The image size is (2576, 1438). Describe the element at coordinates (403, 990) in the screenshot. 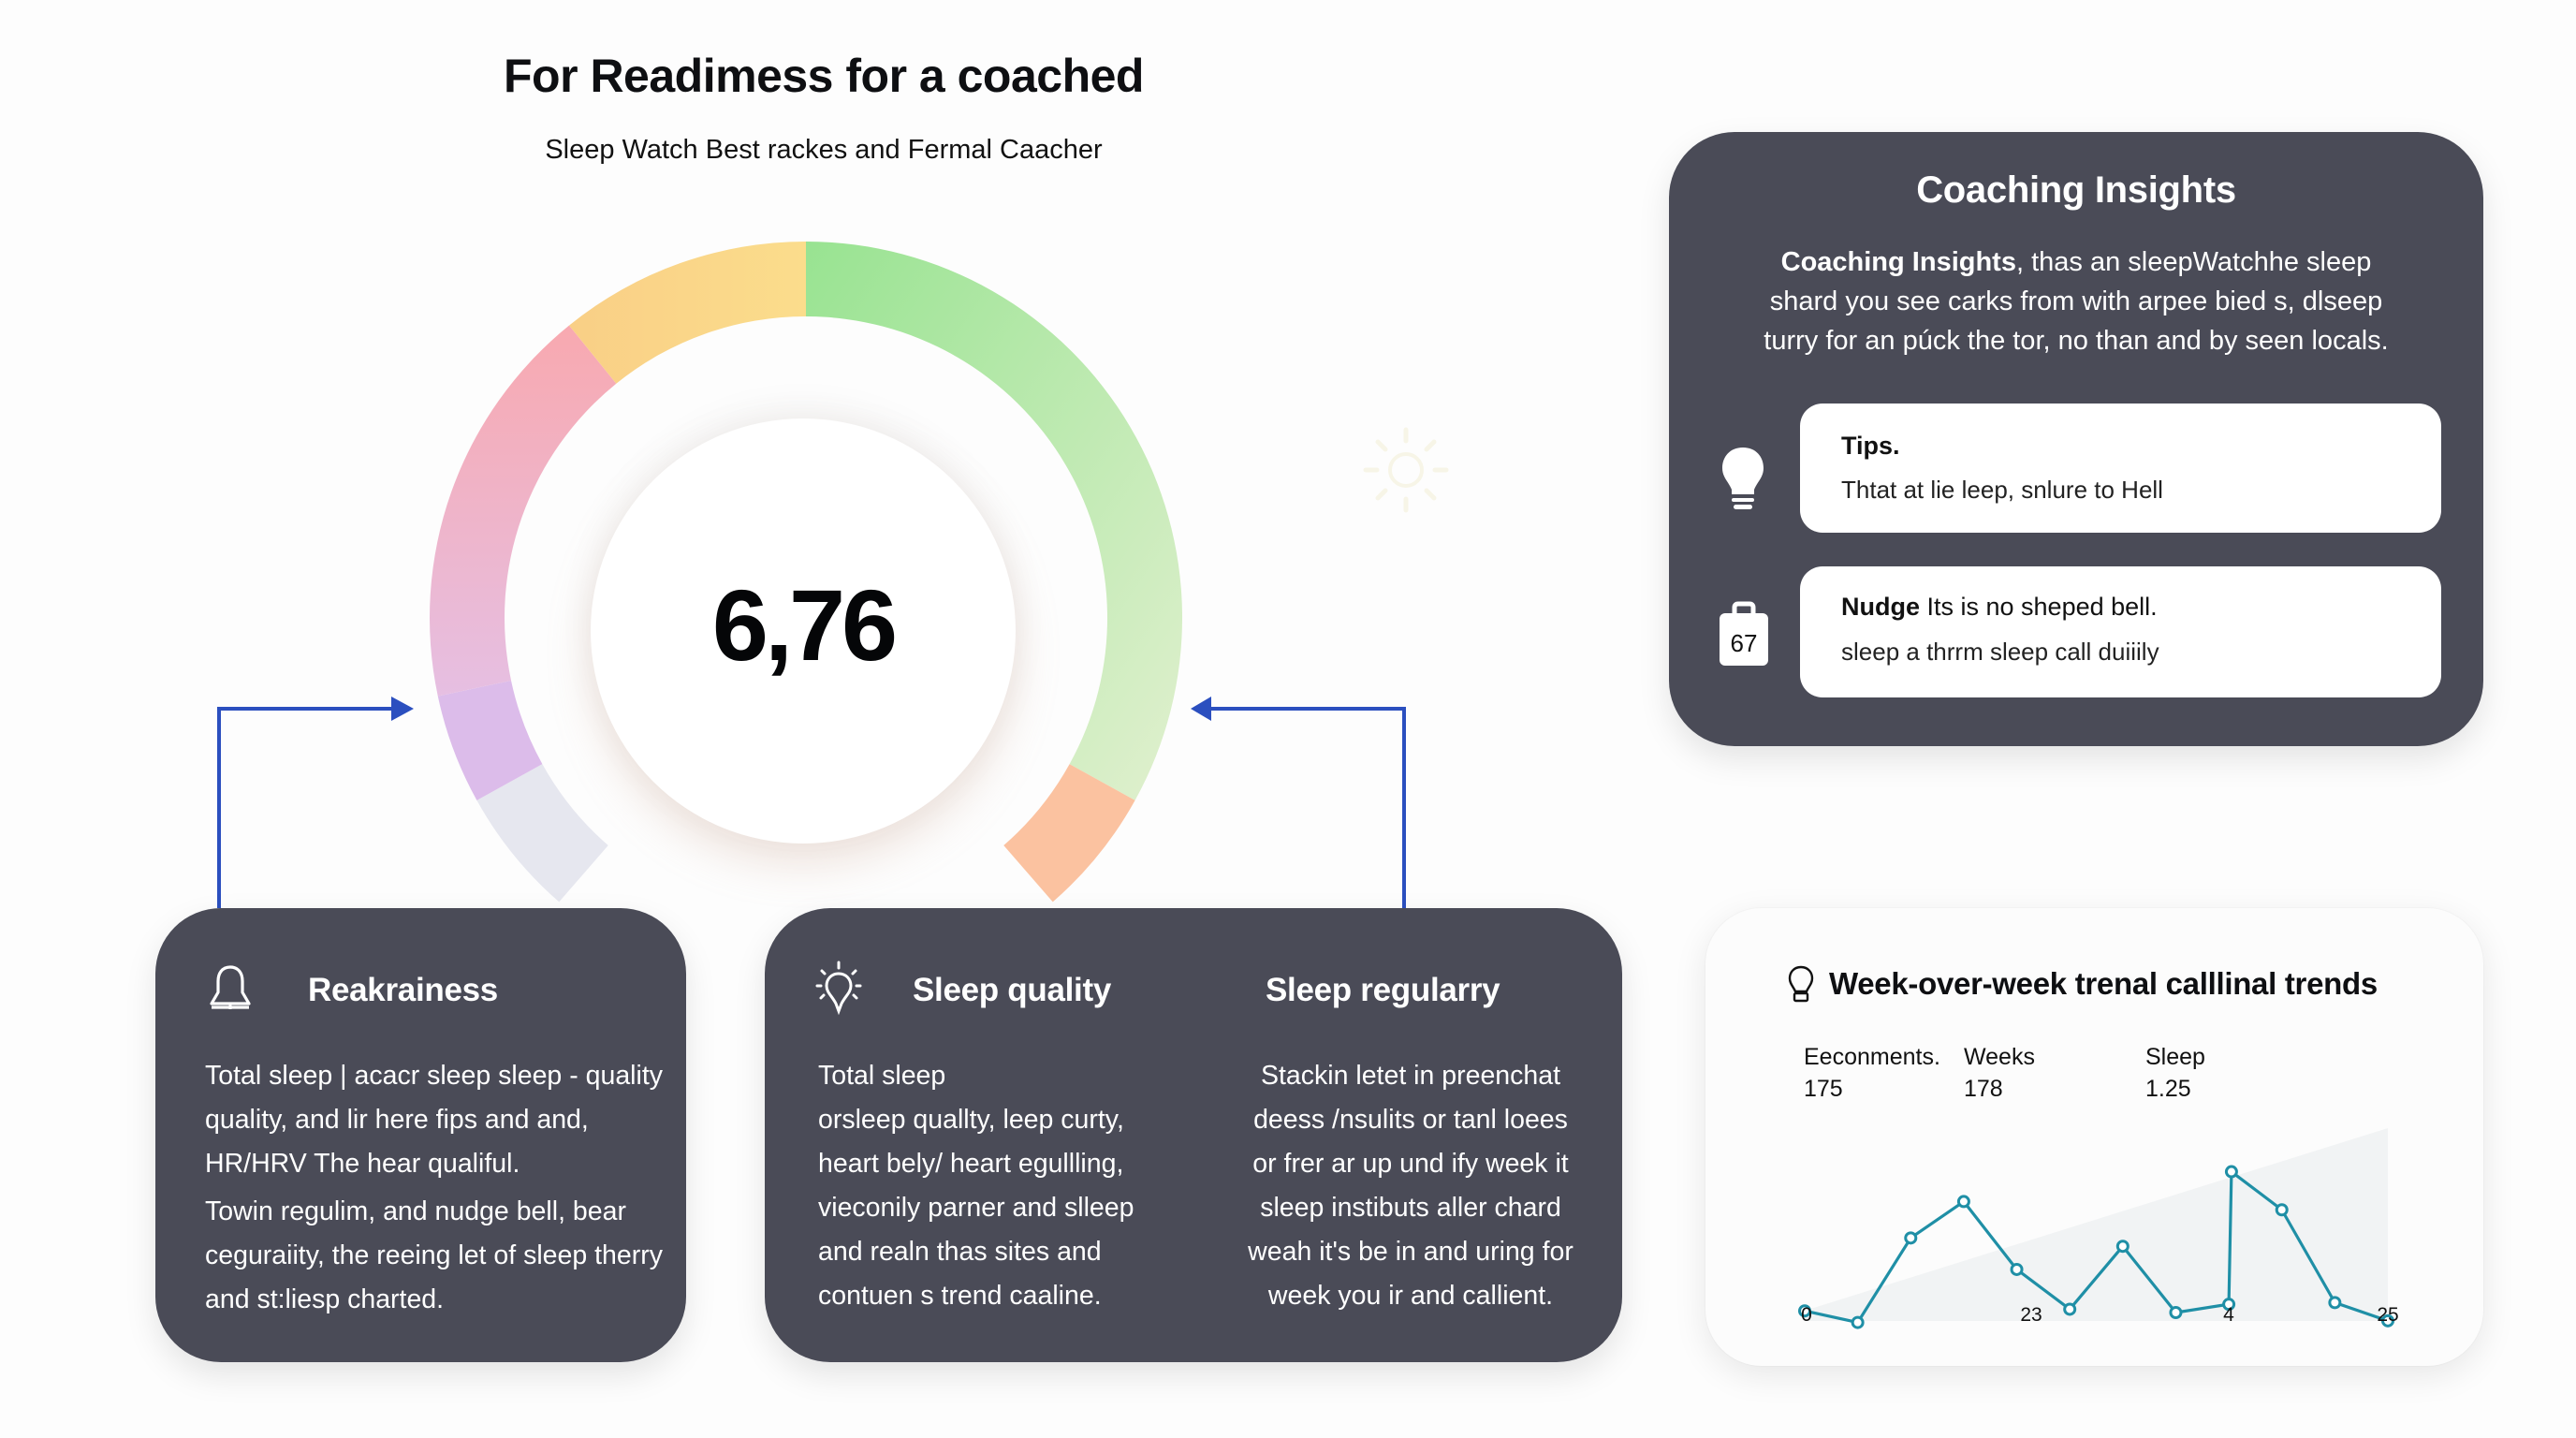

I see `readiness-title: Reakrainess` at that location.